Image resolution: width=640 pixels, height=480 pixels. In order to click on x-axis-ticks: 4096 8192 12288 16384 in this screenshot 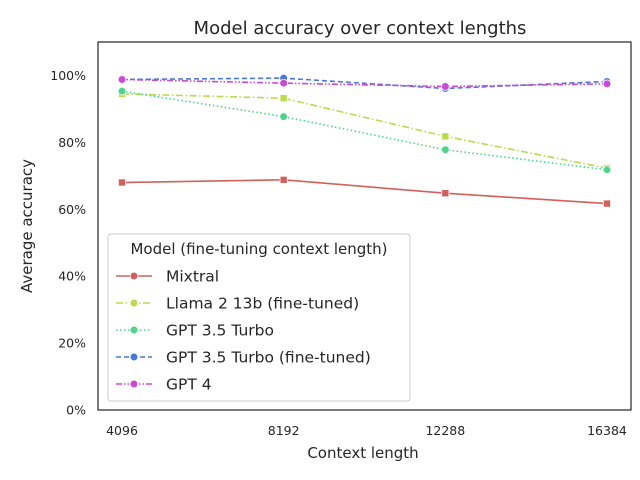, I will do `click(366, 430)`.